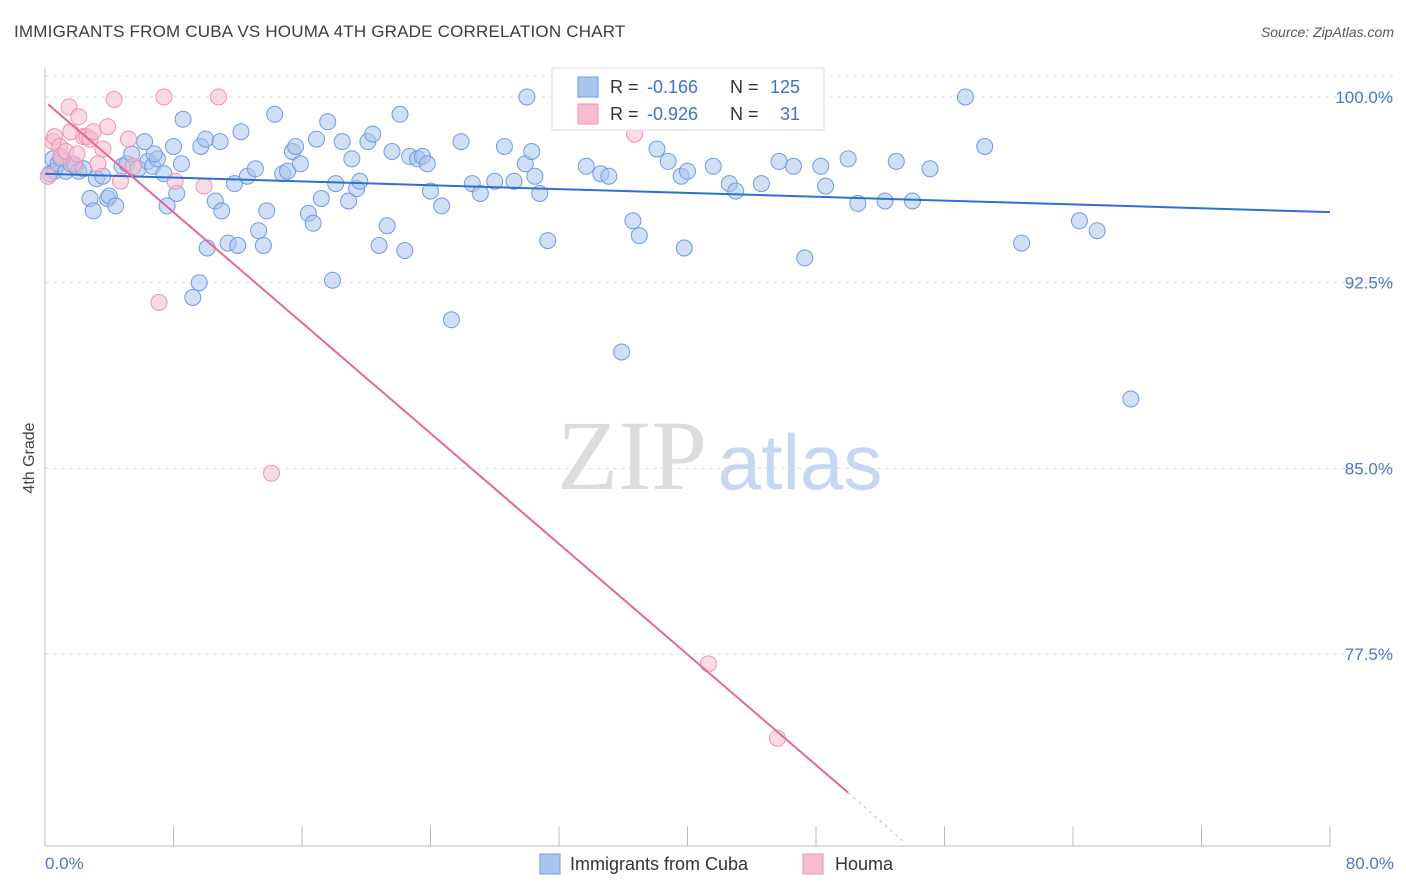 This screenshot has height=892, width=1406. Describe the element at coordinates (687, 836) in the screenshot. I see `x-axis-ticks` at that location.